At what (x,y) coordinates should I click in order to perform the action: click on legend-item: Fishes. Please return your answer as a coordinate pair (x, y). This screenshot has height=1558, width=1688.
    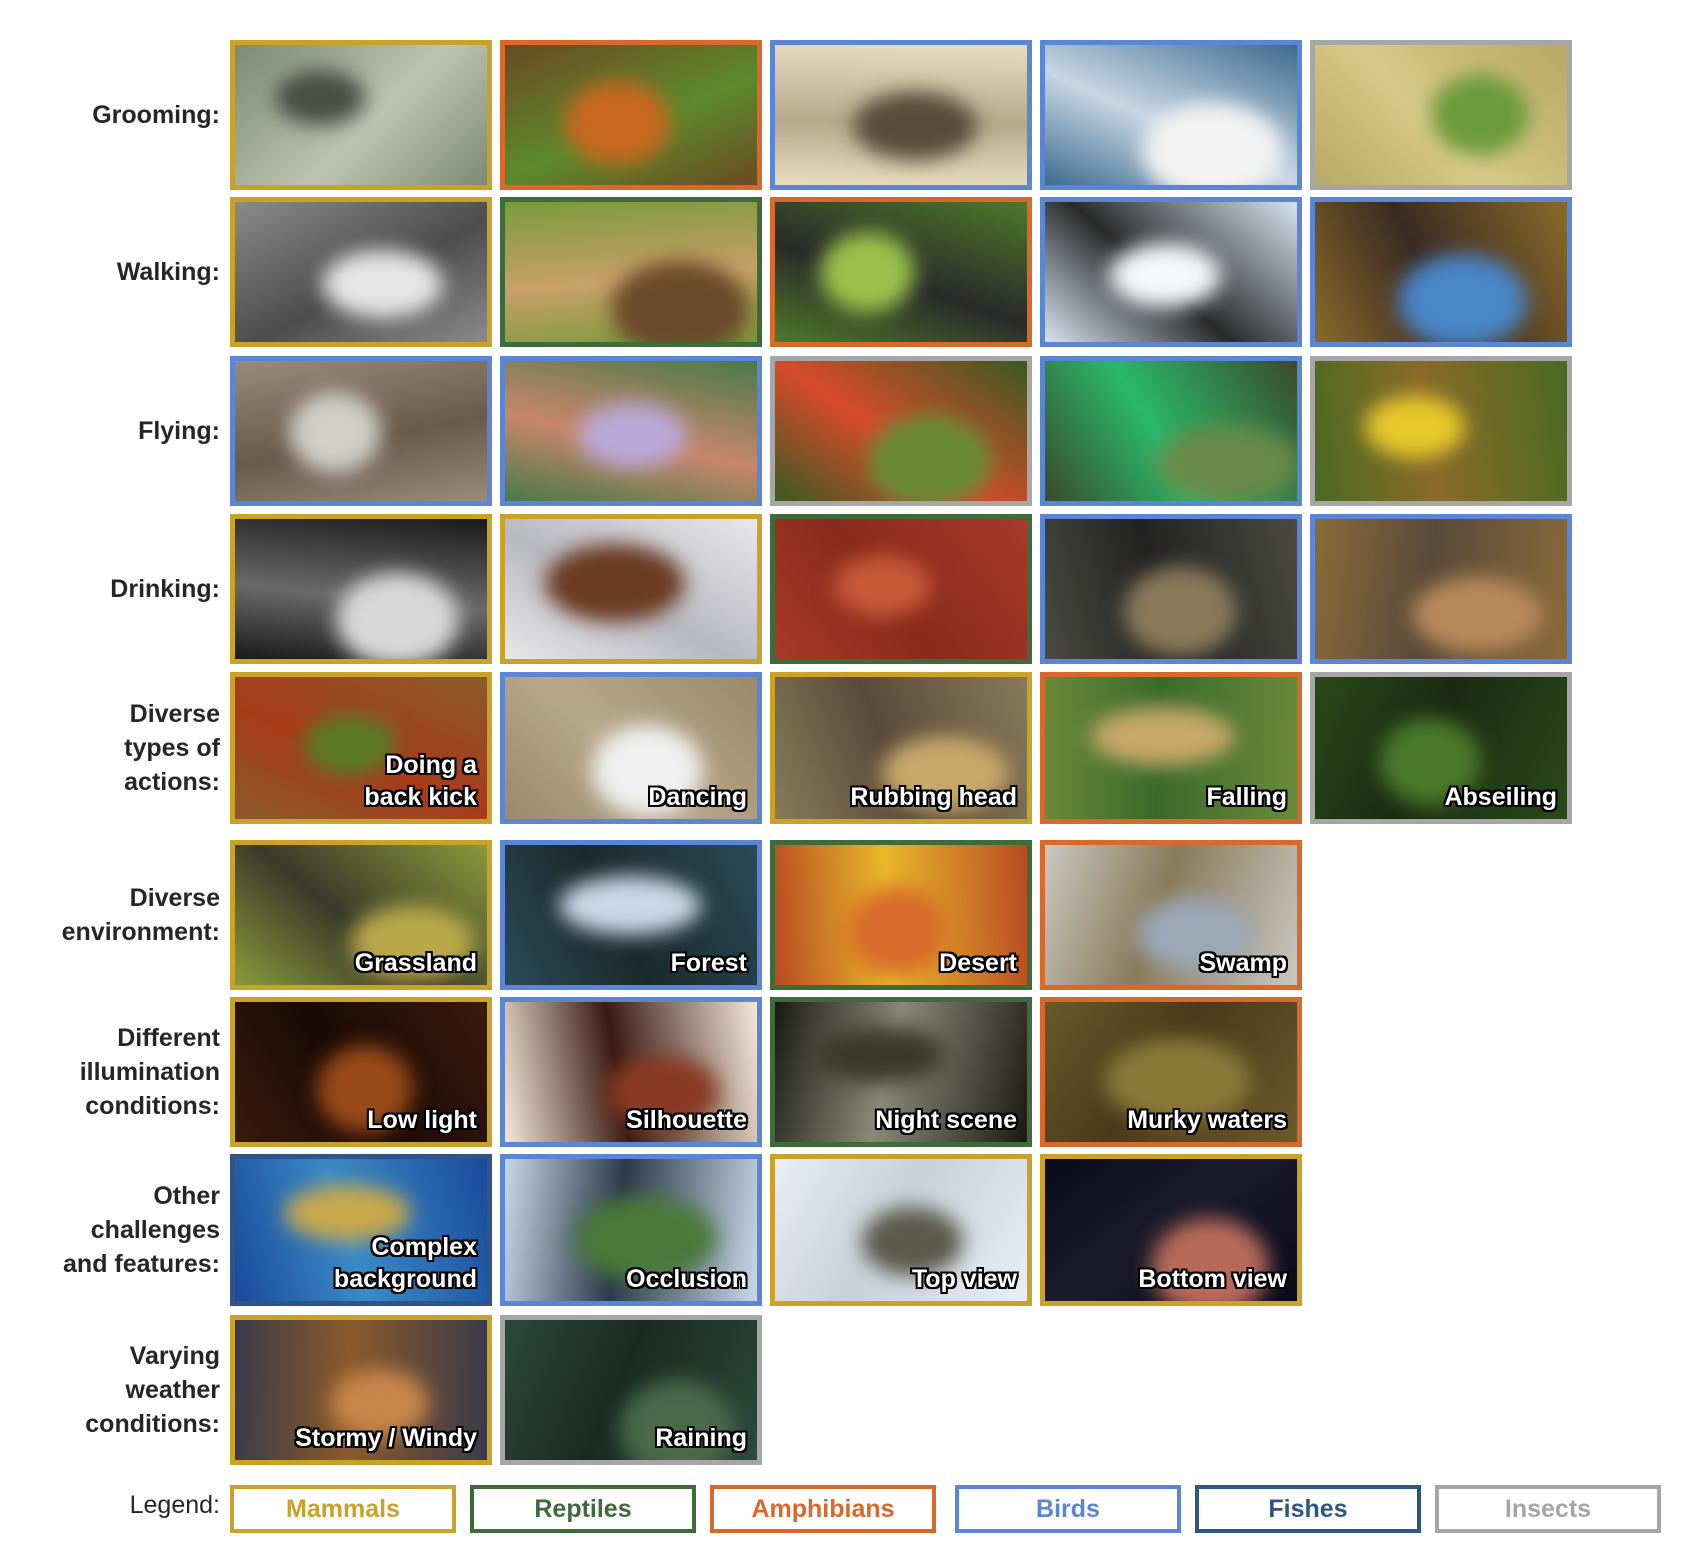
    Looking at the image, I should click on (1308, 1509).